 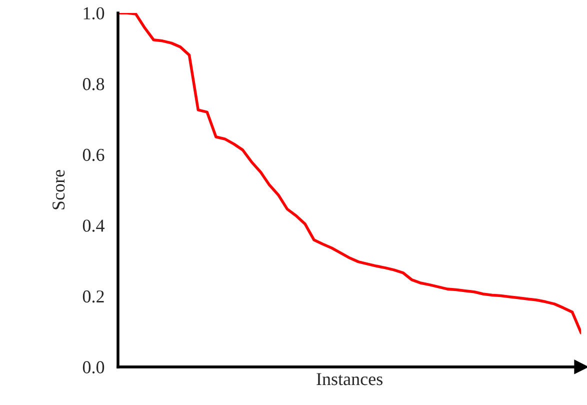 What do you see at coordinates (93, 367) in the screenshot?
I see `y-tick-label: 0.0` at bounding box center [93, 367].